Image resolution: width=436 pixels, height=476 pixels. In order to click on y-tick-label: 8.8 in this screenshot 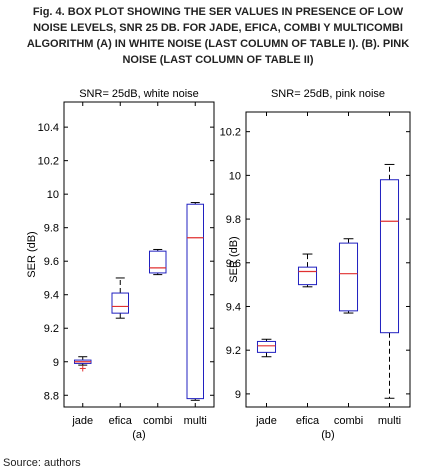, I will do `click(51, 396)`.